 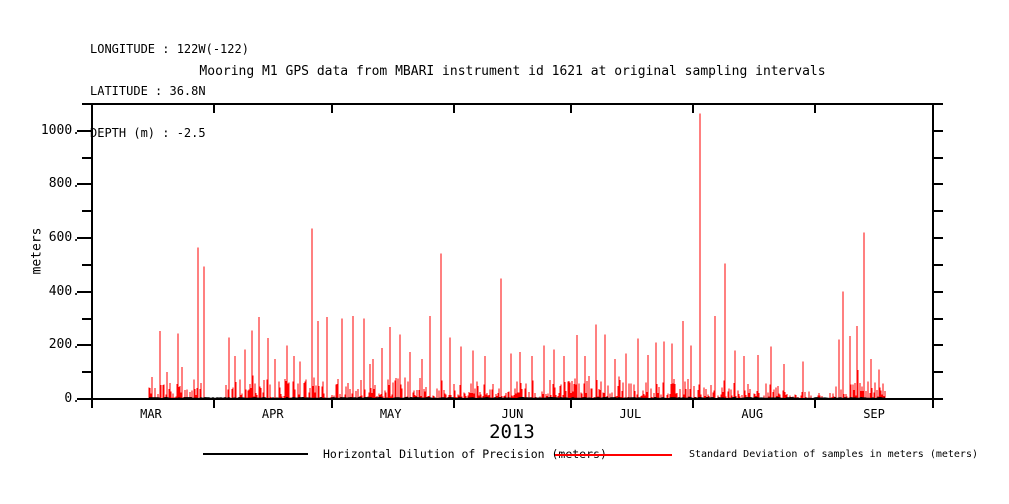 What do you see at coordinates (60, 130) in the screenshot?
I see `y-tick-label: 1000.` at bounding box center [60, 130].